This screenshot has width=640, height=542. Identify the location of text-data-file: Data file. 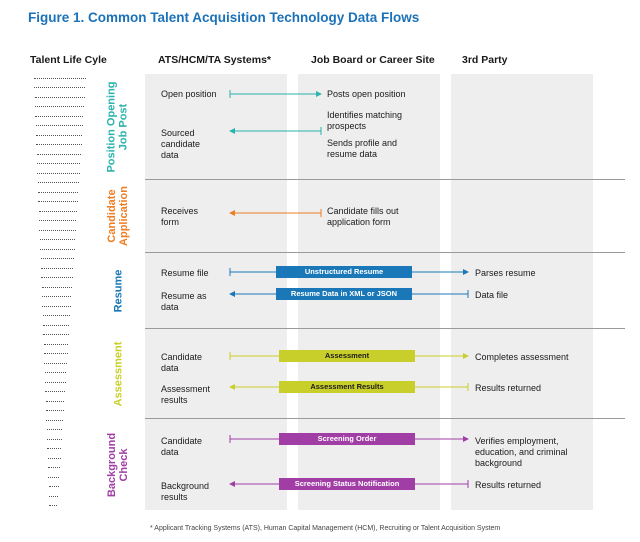
(492, 295).